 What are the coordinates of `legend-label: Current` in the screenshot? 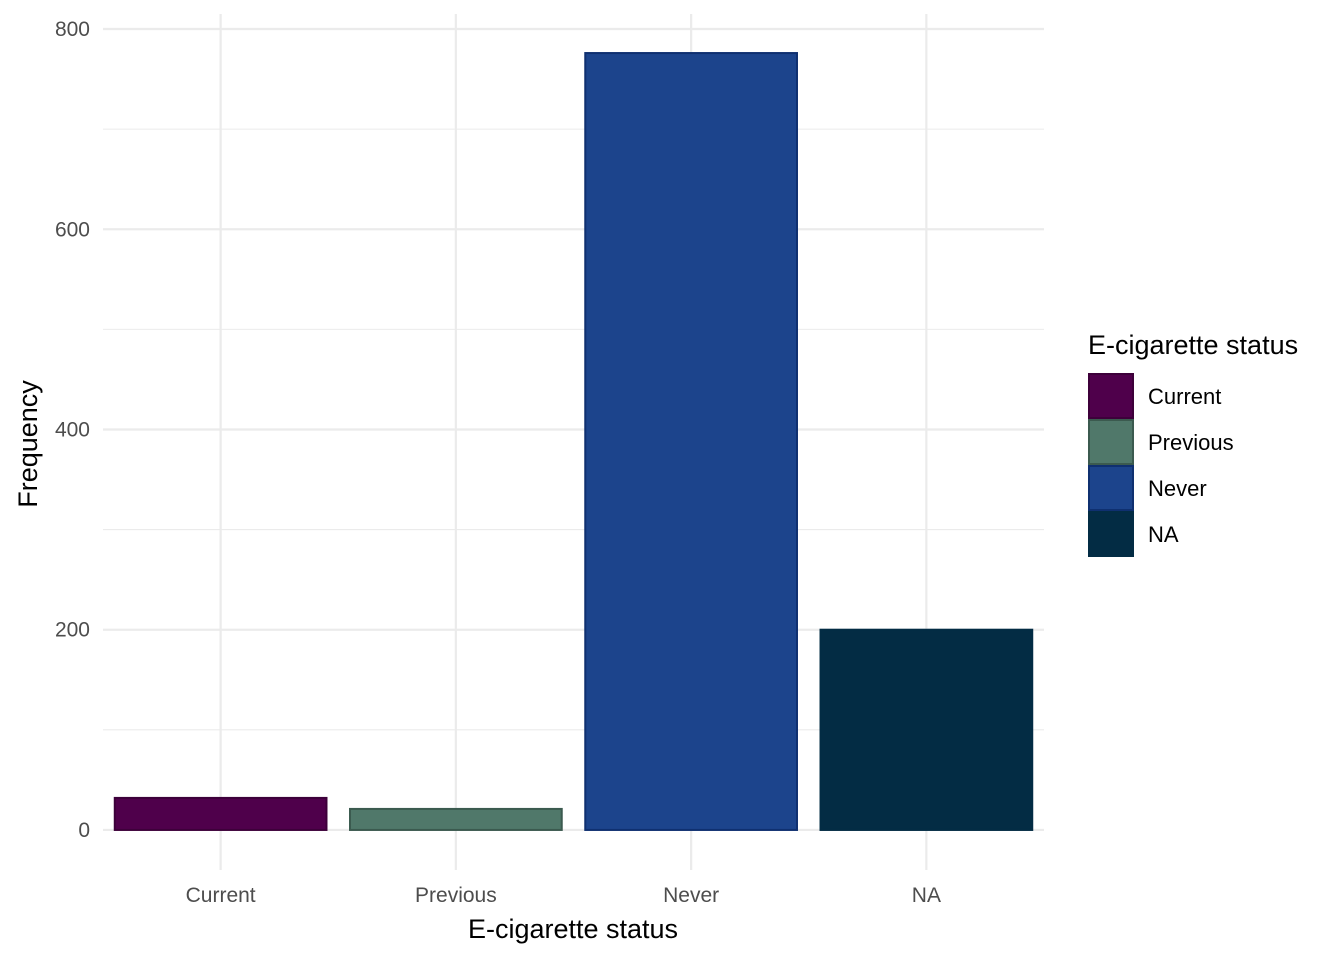 It's located at (1184, 396).